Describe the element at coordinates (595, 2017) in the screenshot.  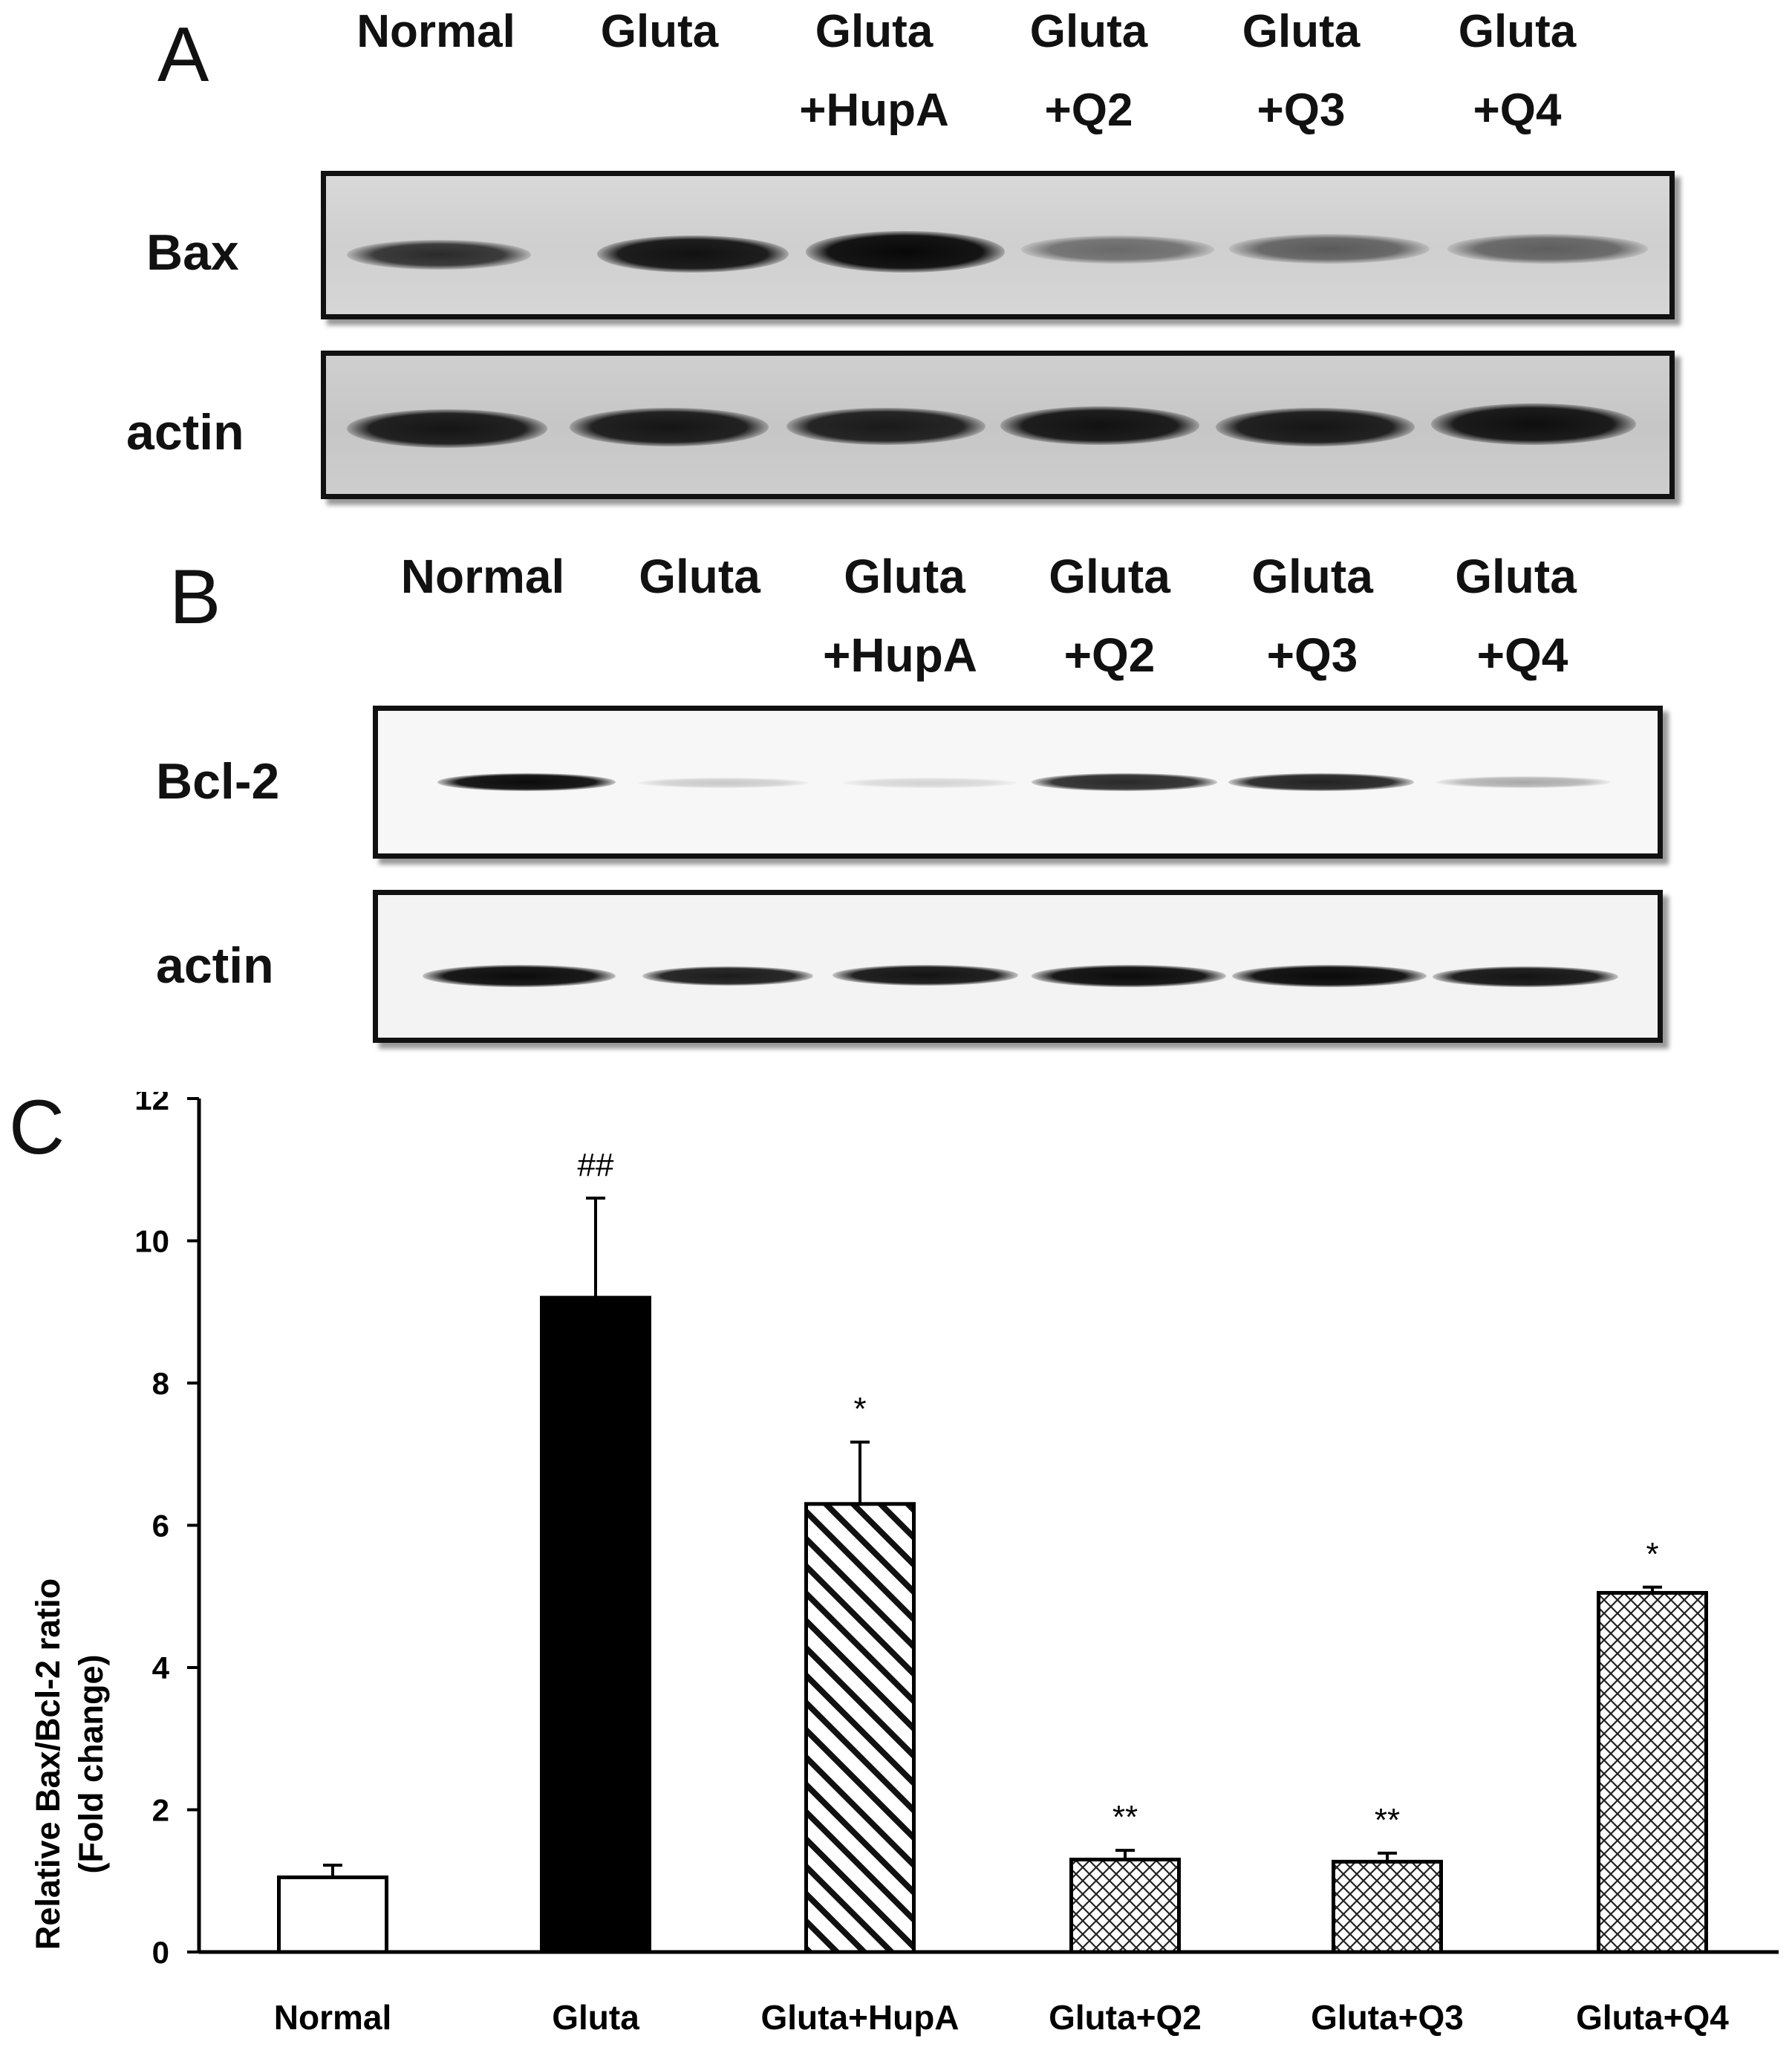
I see `x-tick-label: Gluta` at that location.